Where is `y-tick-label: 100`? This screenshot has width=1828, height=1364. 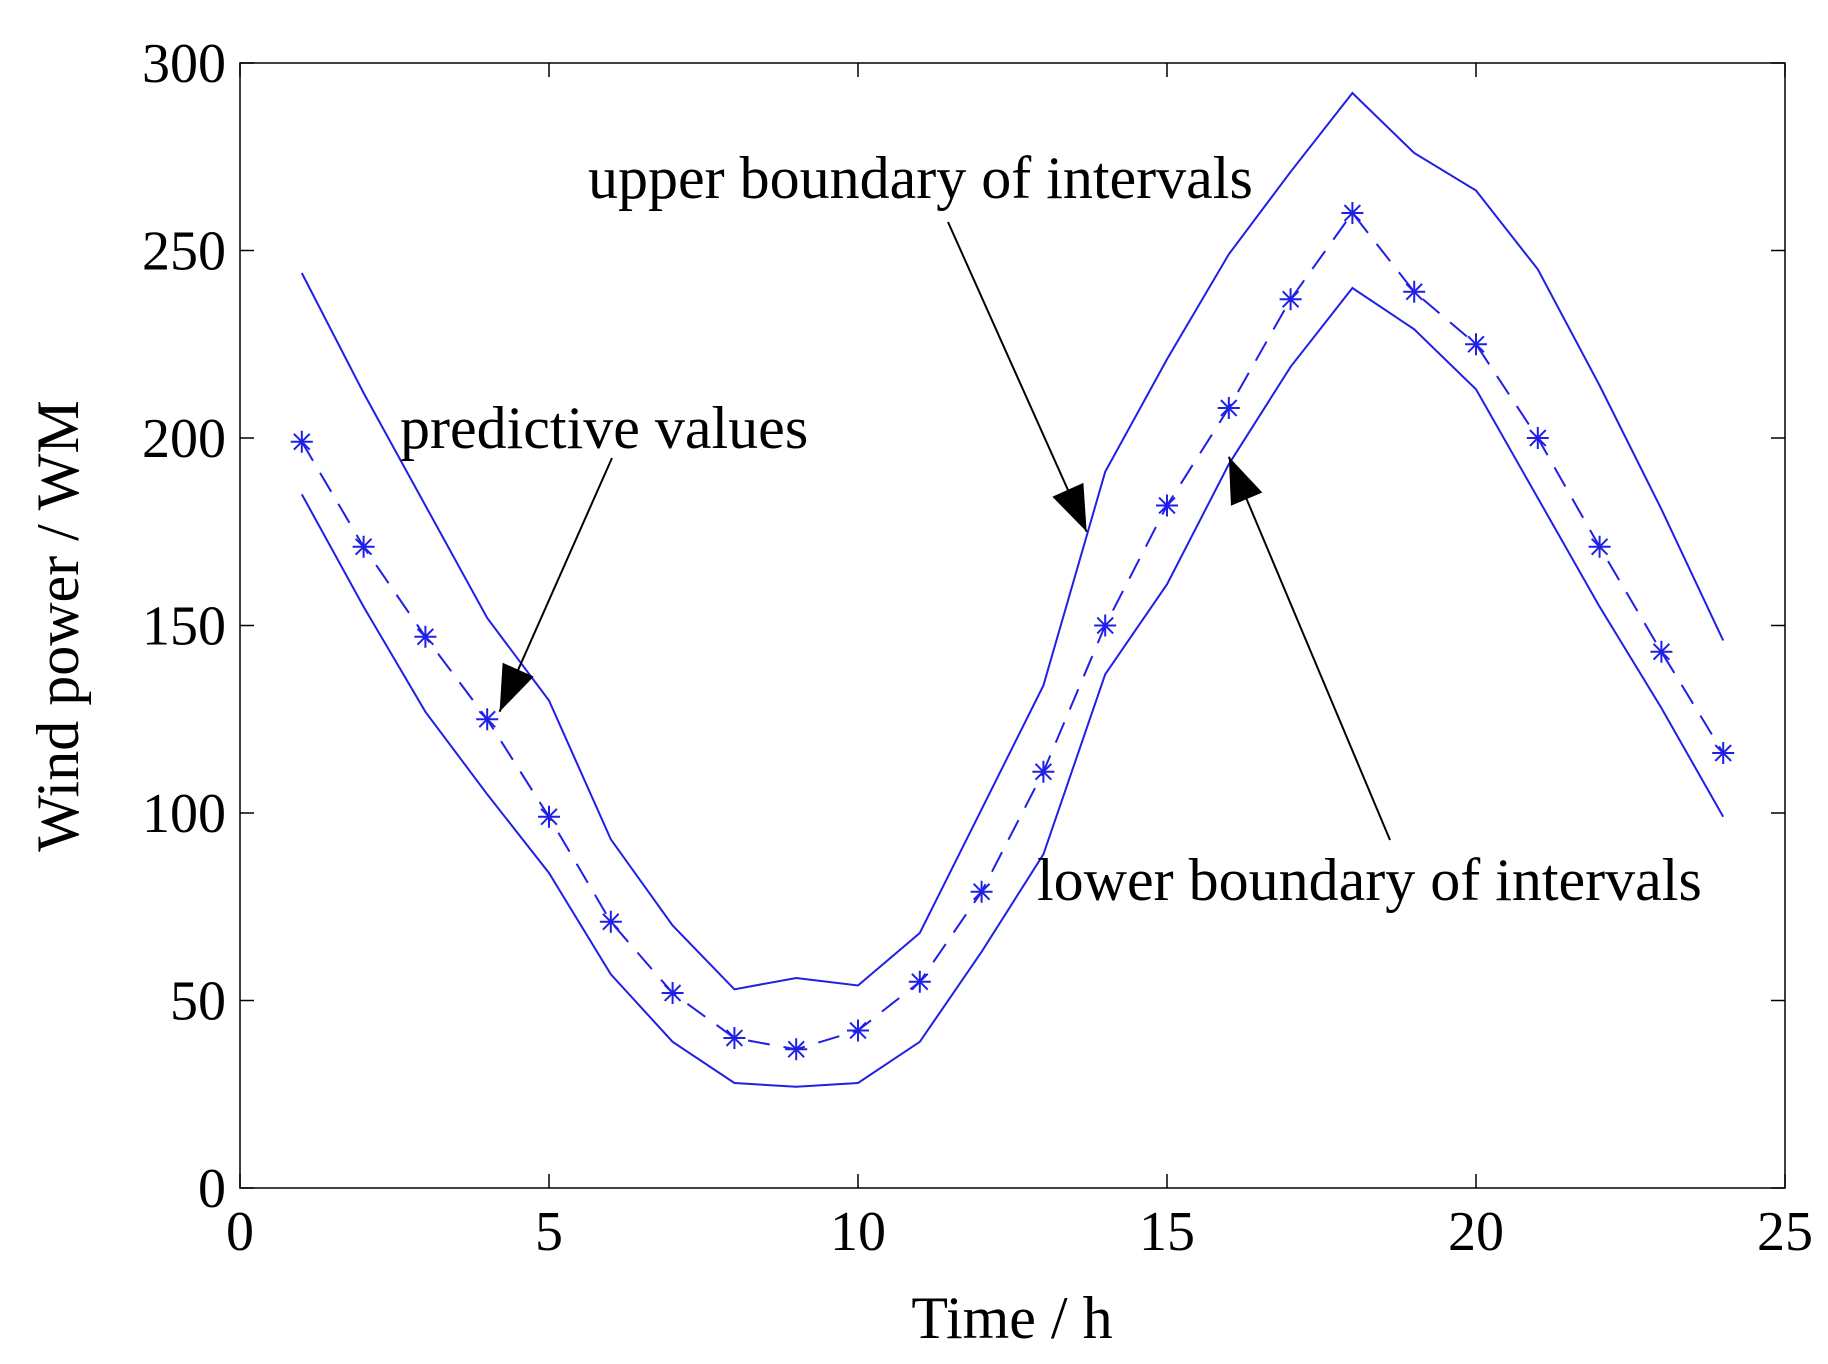
y-tick-label: 100 is located at coordinates (184, 814).